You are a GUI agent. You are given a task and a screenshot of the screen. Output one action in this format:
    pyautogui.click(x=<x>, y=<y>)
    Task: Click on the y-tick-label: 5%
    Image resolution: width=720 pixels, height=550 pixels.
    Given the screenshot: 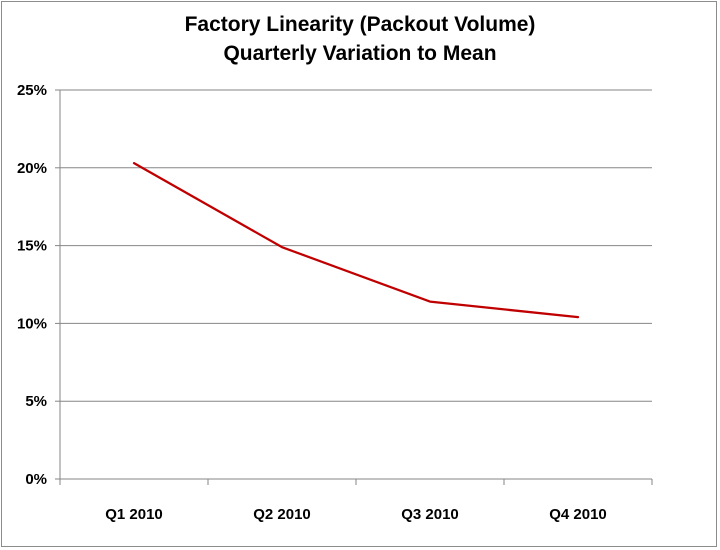 What is the action you would take?
    pyautogui.click(x=36, y=401)
    